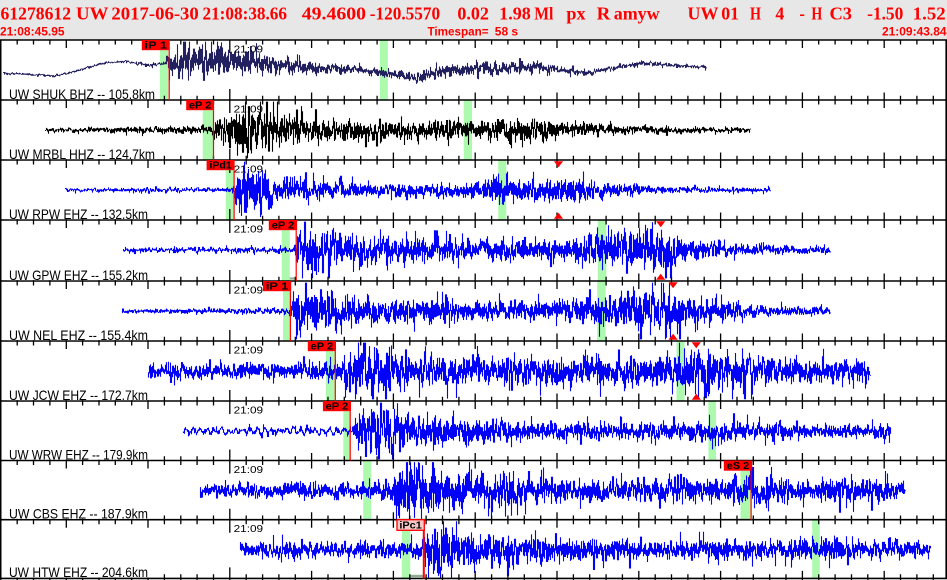 Image resolution: width=947 pixels, height=580 pixels. Describe the element at coordinates (730, 13) in the screenshot. I see `svg-text: 01` at that location.